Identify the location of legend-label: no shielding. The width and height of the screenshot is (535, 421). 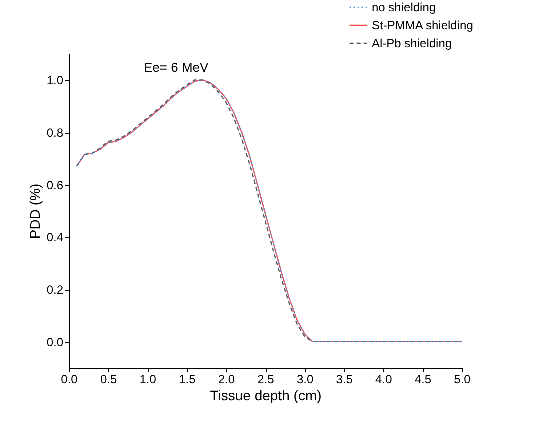
(404, 7).